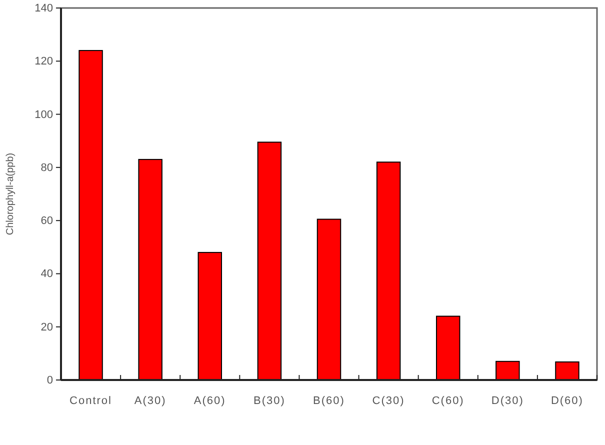 The width and height of the screenshot is (605, 445). What do you see at coordinates (46, 327) in the screenshot?
I see `y-tick-label: 20` at bounding box center [46, 327].